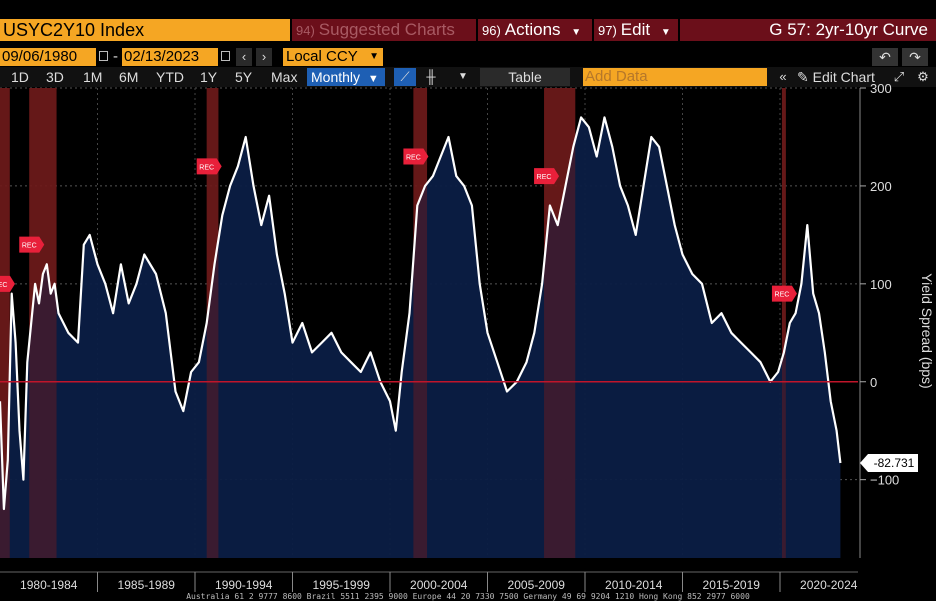 Image resolution: width=936 pixels, height=601 pixels. What do you see at coordinates (305, 30) in the screenshot?
I see `suggested-num: 94)` at bounding box center [305, 30].